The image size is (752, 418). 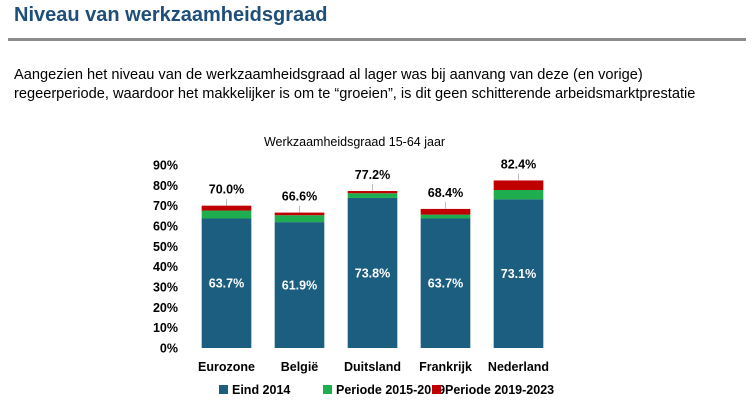 What do you see at coordinates (299, 197) in the screenshot?
I see `total-label: 66.6%` at bounding box center [299, 197].